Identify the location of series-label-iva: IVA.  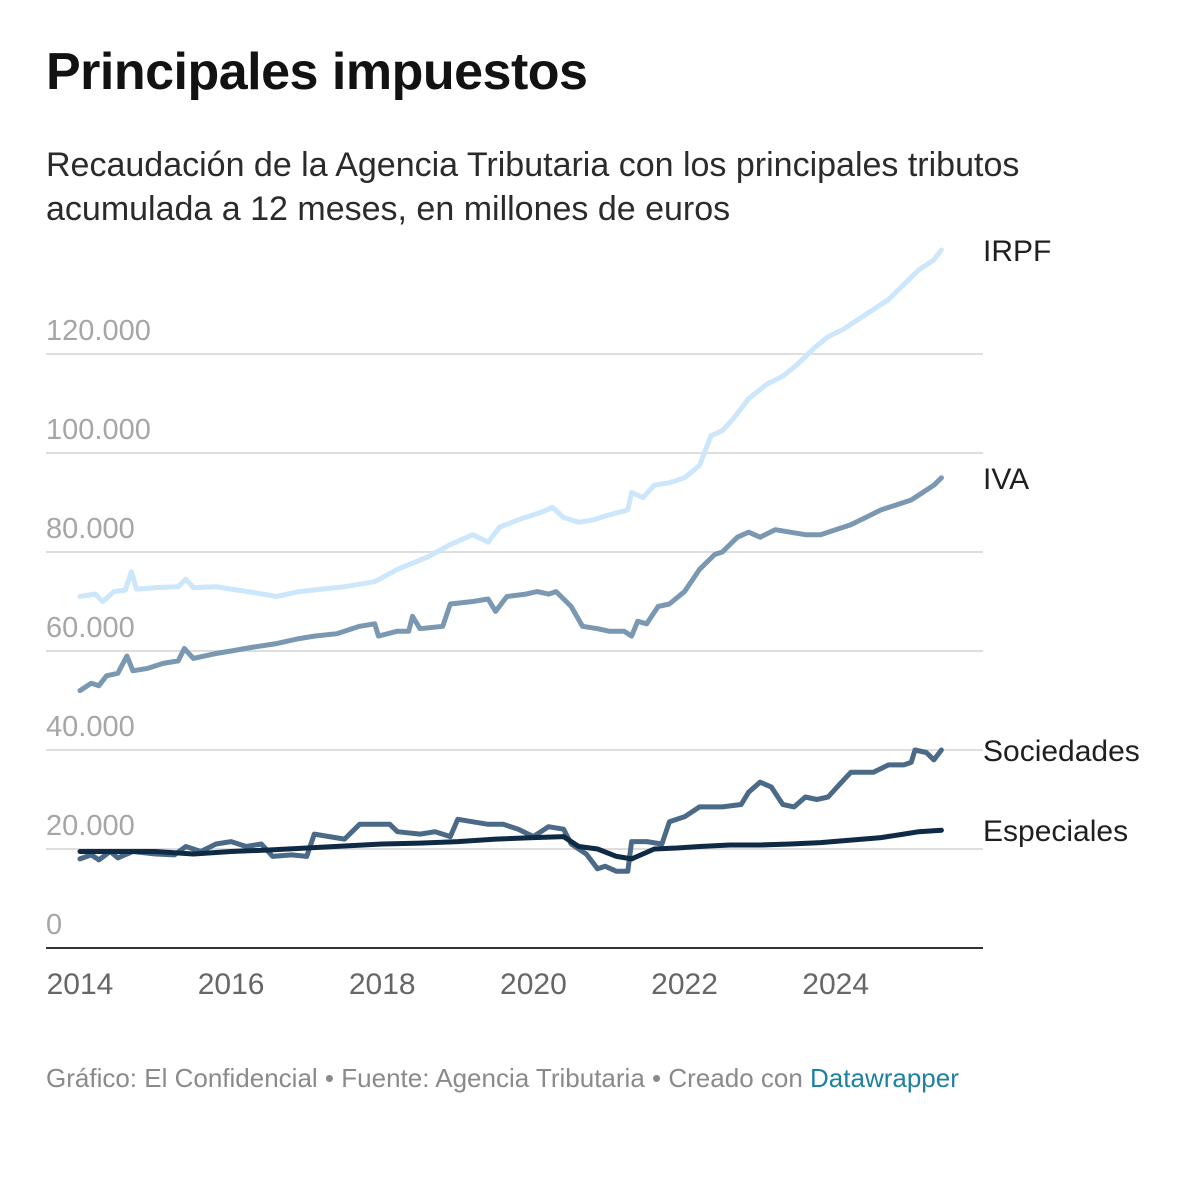
(1006, 479).